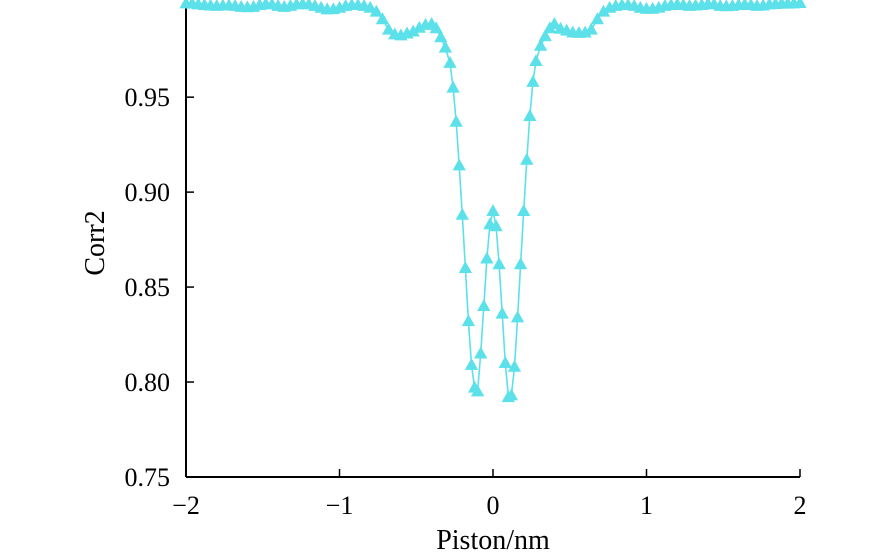 The width and height of the screenshot is (887, 559). Describe the element at coordinates (646, 505) in the screenshot. I see `x-tick-label: 1` at that location.